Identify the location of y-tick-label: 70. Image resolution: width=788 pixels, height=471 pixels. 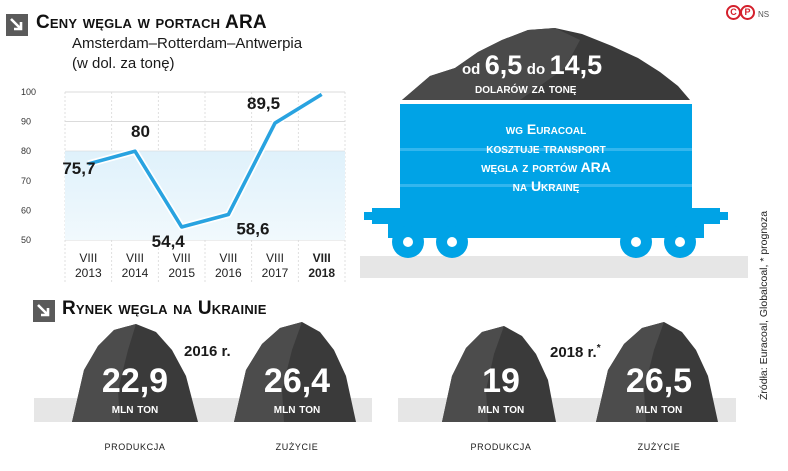
(26, 181).